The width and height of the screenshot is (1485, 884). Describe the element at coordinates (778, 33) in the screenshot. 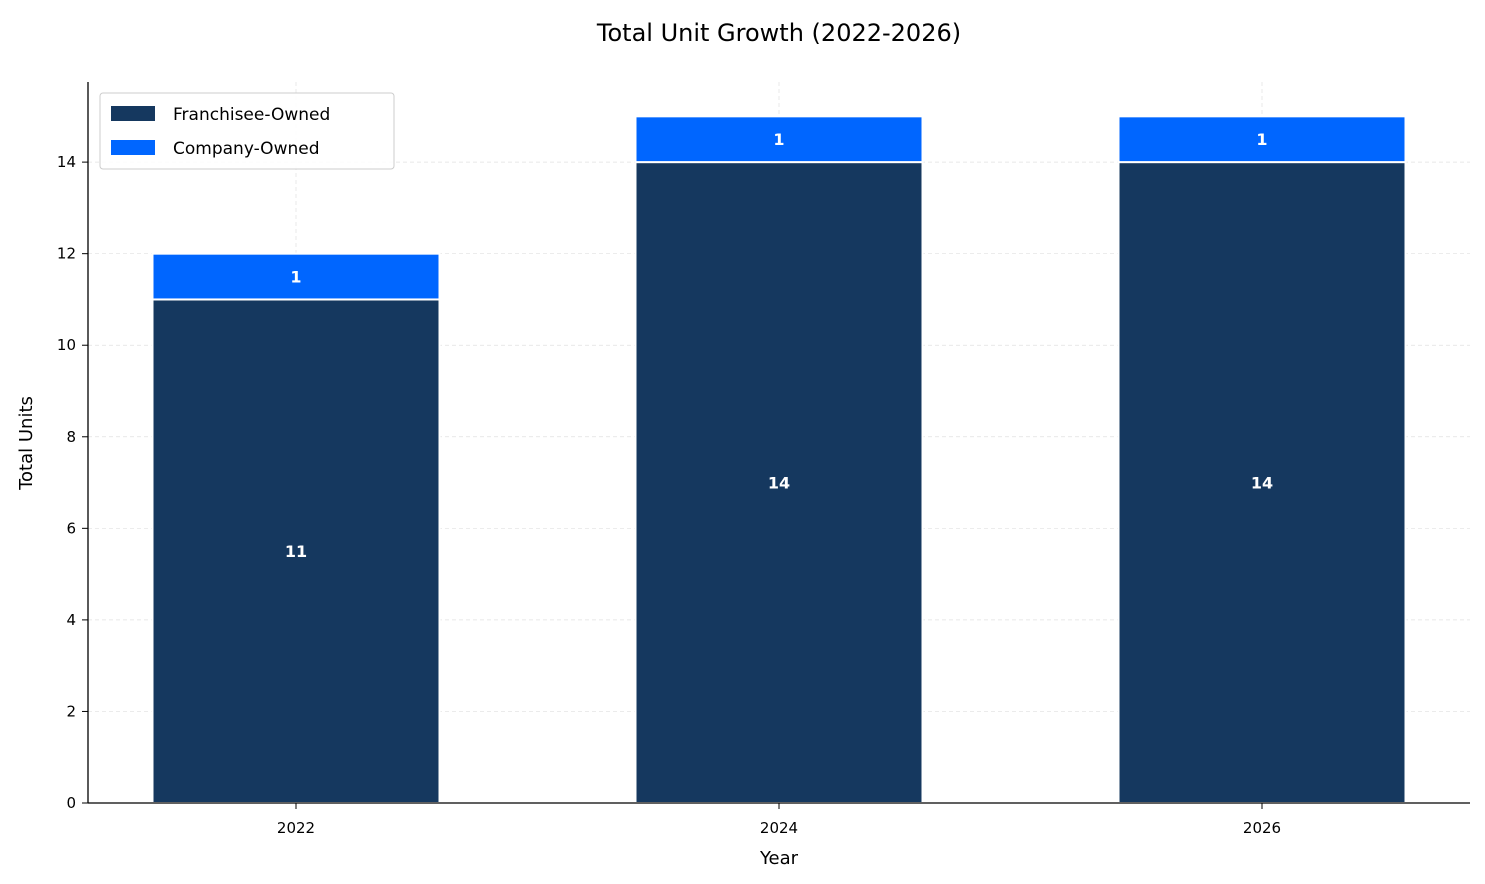

I see `chart-title: Total Unit Growth (2022-2026)` at that location.